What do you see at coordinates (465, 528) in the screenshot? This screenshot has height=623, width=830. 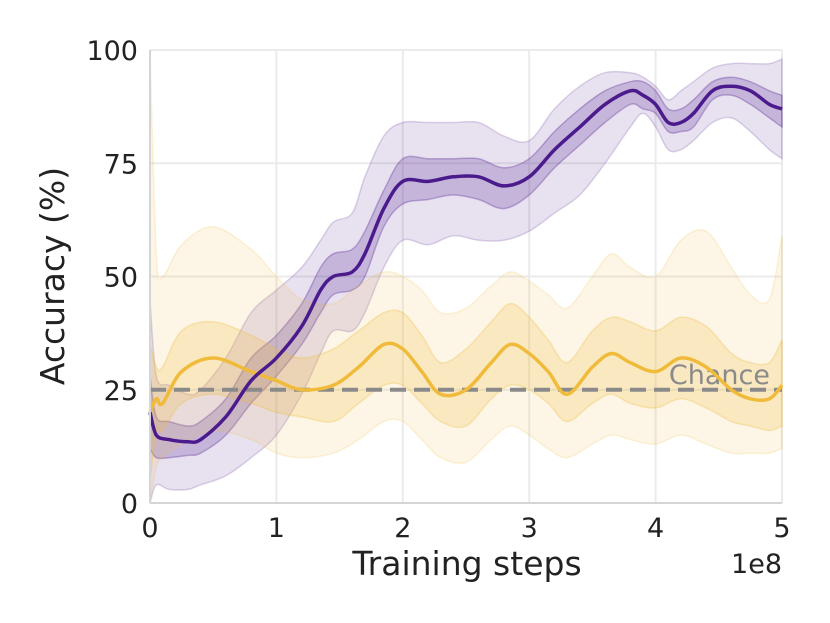 I see `x-tick-labels: 0 1 2 3 4 5` at bounding box center [465, 528].